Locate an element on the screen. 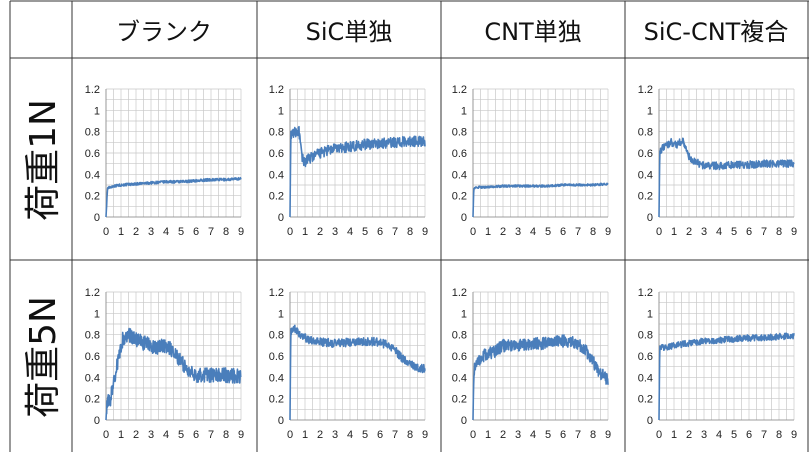  row-label-load-1n: 荷重1N is located at coordinates (43, 160).